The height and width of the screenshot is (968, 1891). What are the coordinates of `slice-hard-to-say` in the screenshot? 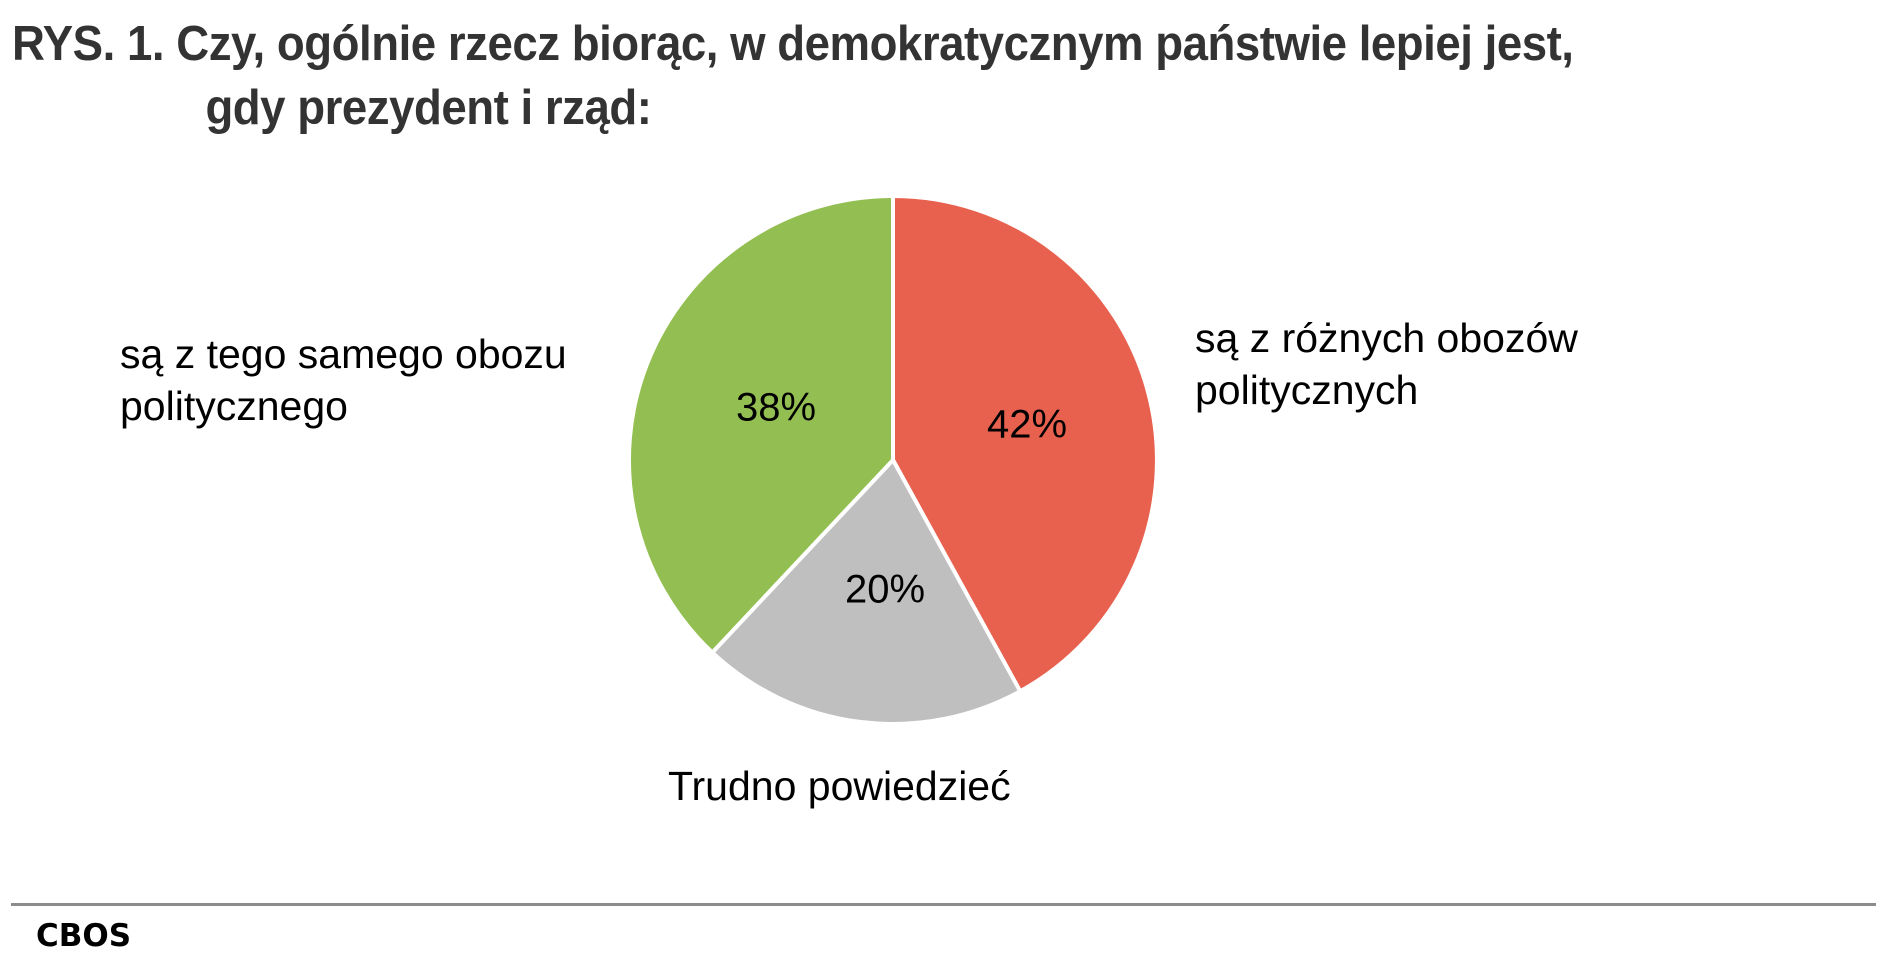 It's located at (866, 592).